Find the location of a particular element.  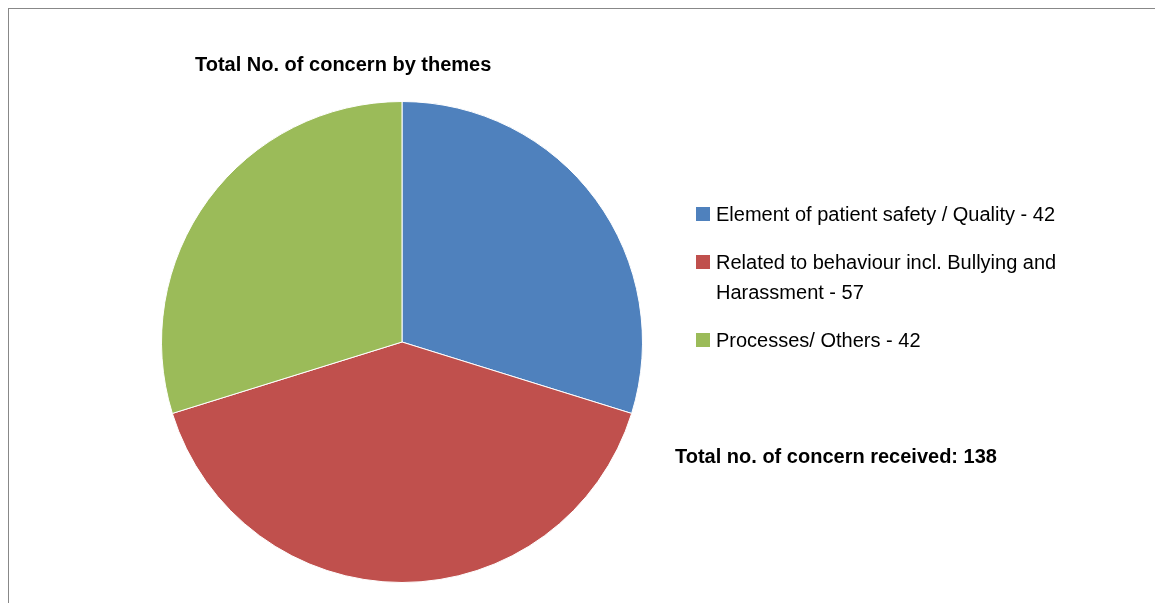

legend-label: Related to behaviour incl. Bullying and Harassment - 57 is located at coordinates (887, 277).